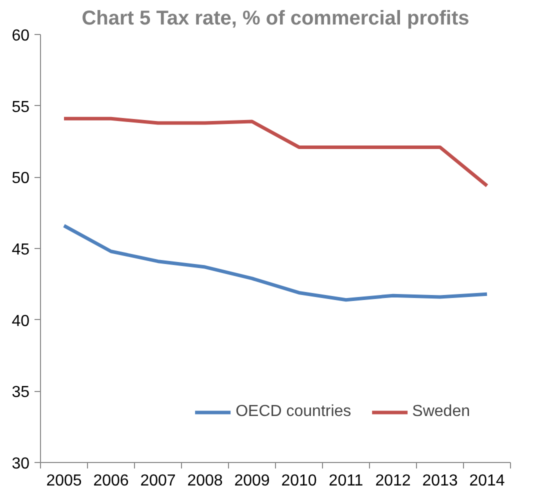 This screenshot has height=494, width=536. I want to click on y-tick-label: 30, so click(21, 464).